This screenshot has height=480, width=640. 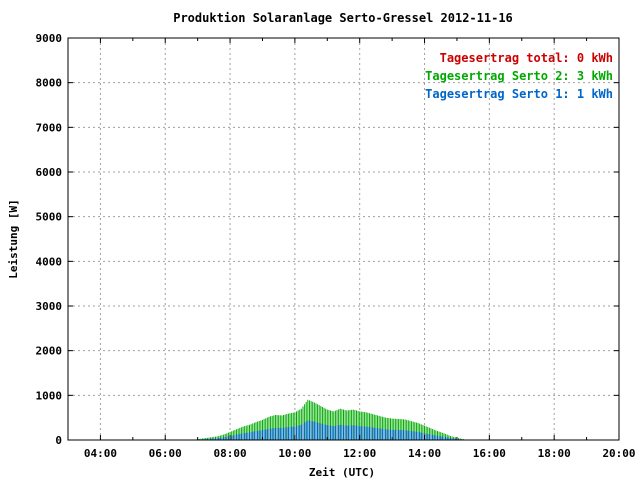 What do you see at coordinates (49, 261) in the screenshot?
I see `y-tick-label: 4000` at bounding box center [49, 261].